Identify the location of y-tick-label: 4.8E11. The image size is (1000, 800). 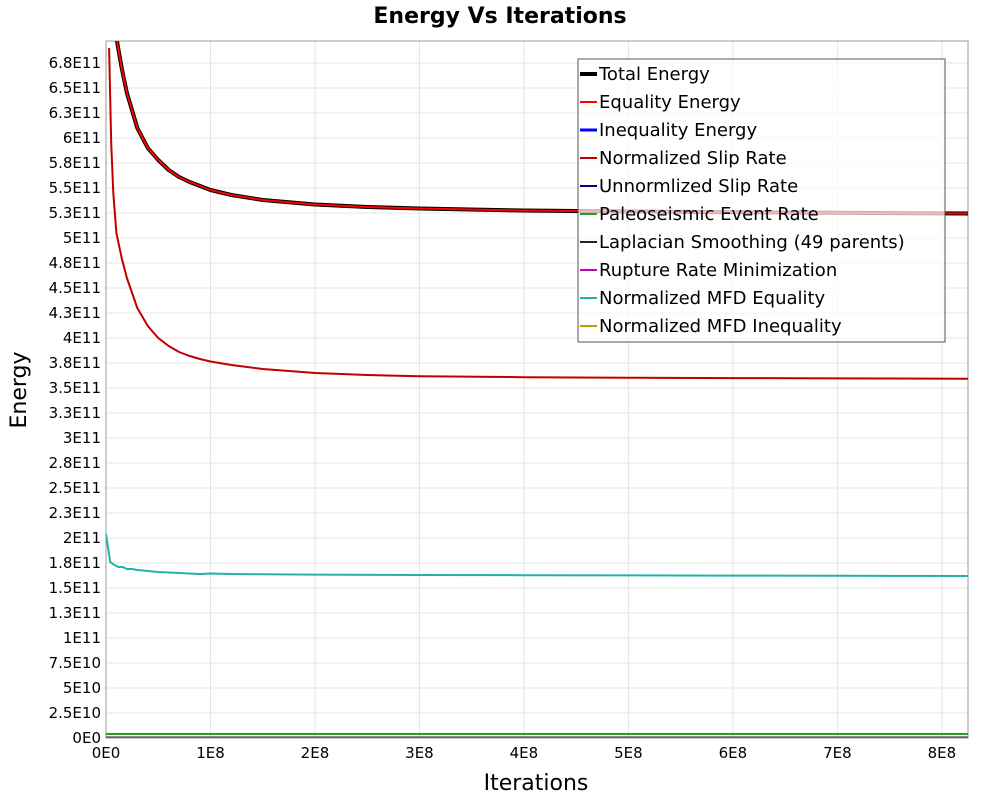
(75, 263).